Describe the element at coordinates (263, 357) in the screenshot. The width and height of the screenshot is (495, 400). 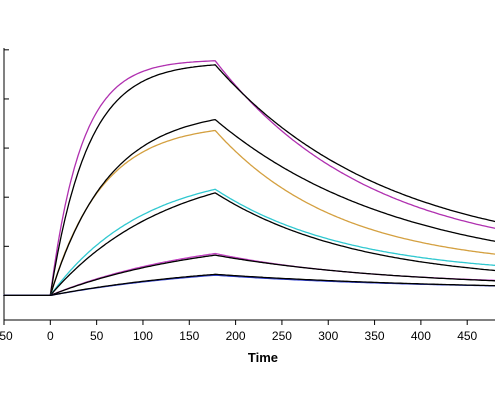
I see `x-axis-title: Time` at that location.